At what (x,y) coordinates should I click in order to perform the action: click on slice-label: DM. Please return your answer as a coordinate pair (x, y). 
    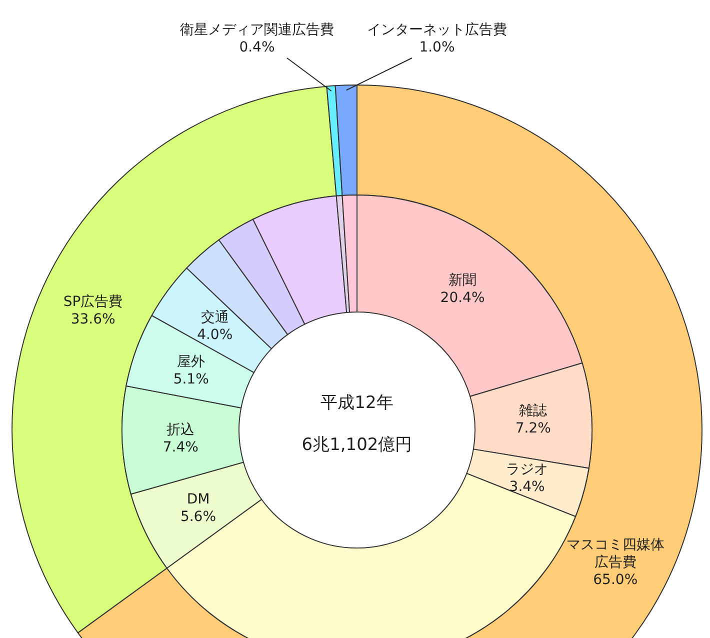
    Looking at the image, I should click on (198, 499).